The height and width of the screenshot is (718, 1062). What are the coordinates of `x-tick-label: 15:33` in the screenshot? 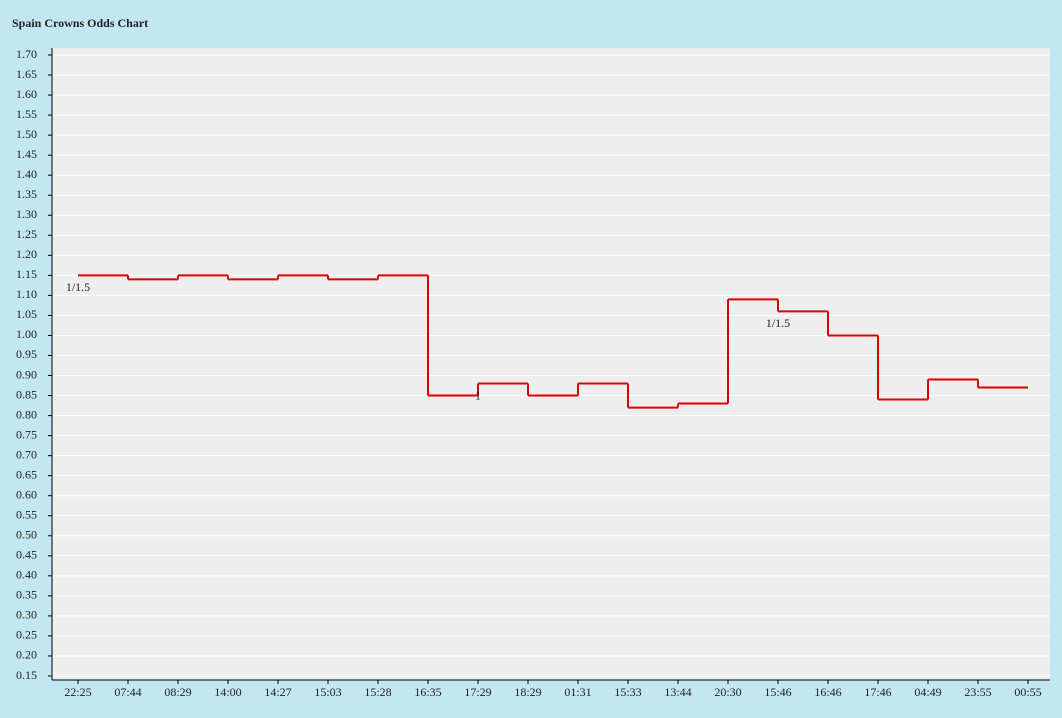 It's located at (627, 692).